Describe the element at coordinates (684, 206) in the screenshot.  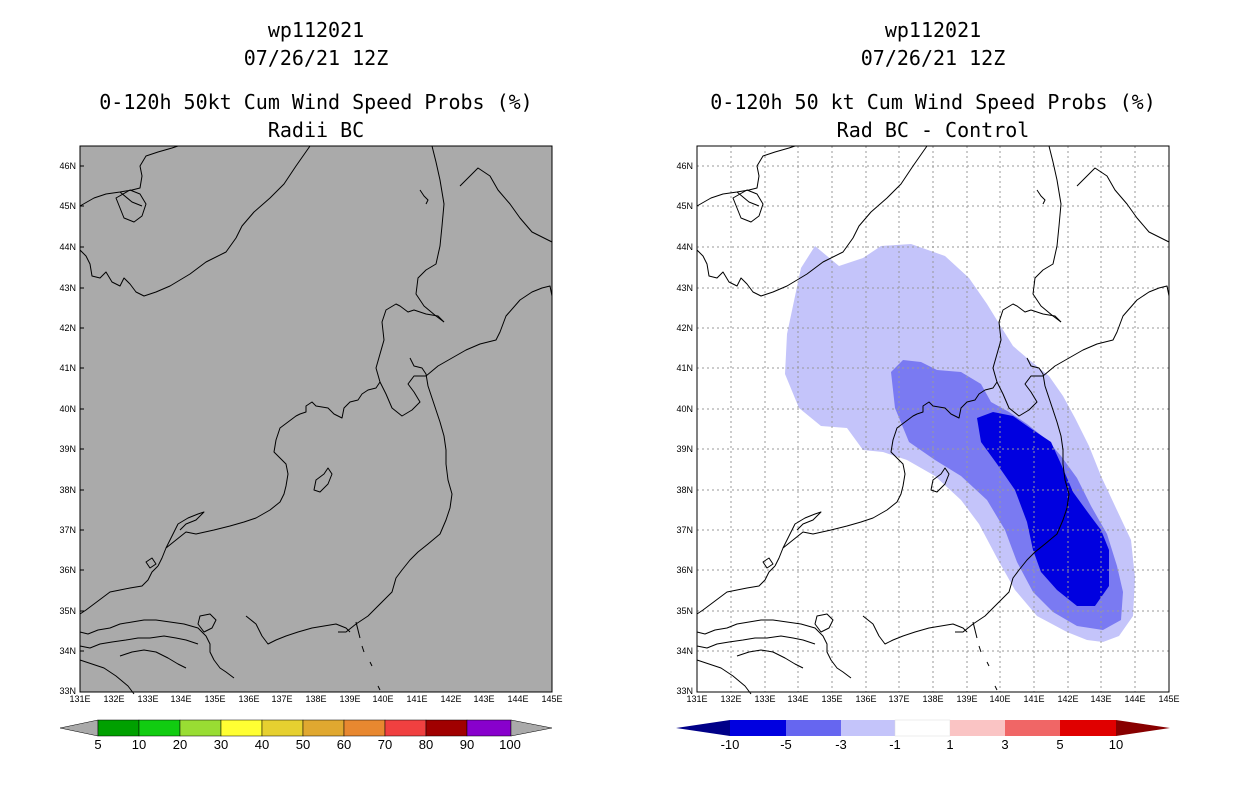
I see `right-lat-45: 45N` at that location.